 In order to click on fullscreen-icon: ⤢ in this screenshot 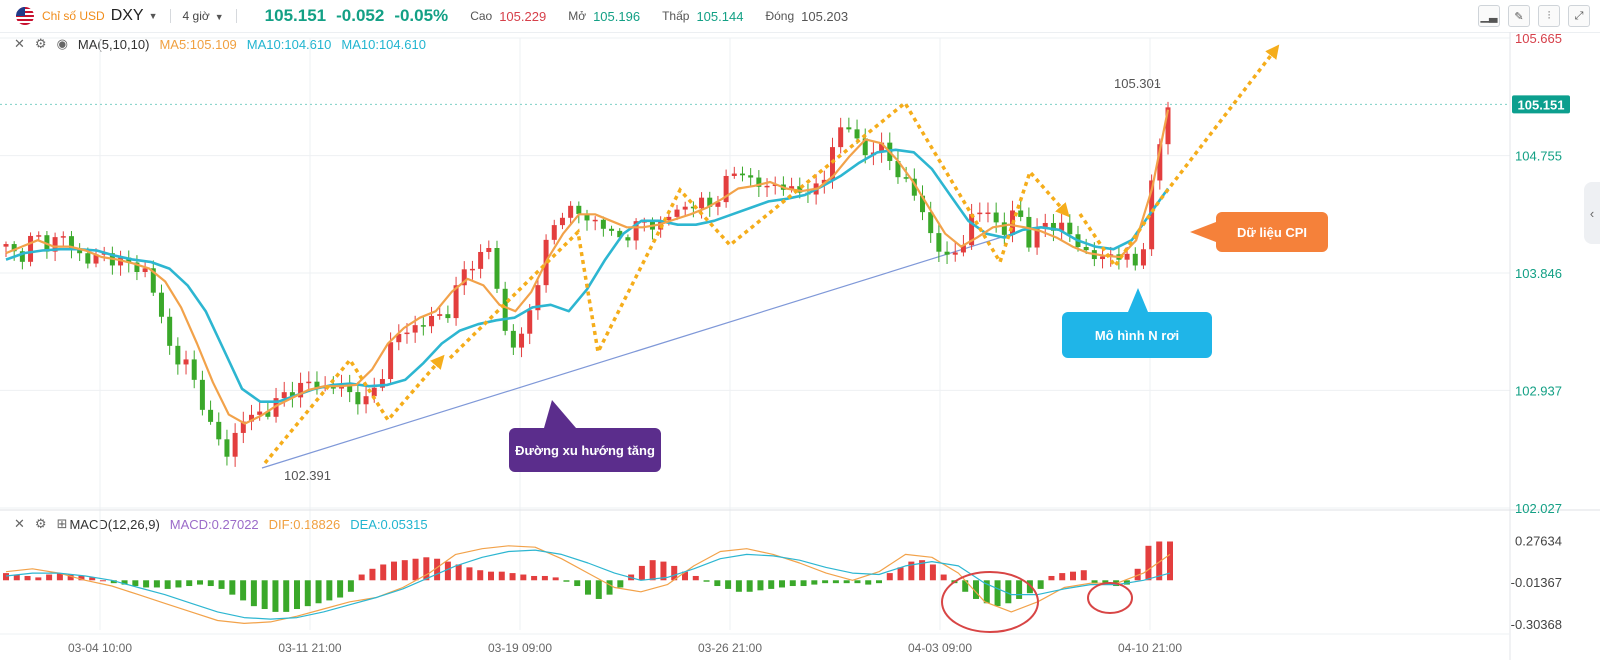, I will do `click(1579, 16)`.